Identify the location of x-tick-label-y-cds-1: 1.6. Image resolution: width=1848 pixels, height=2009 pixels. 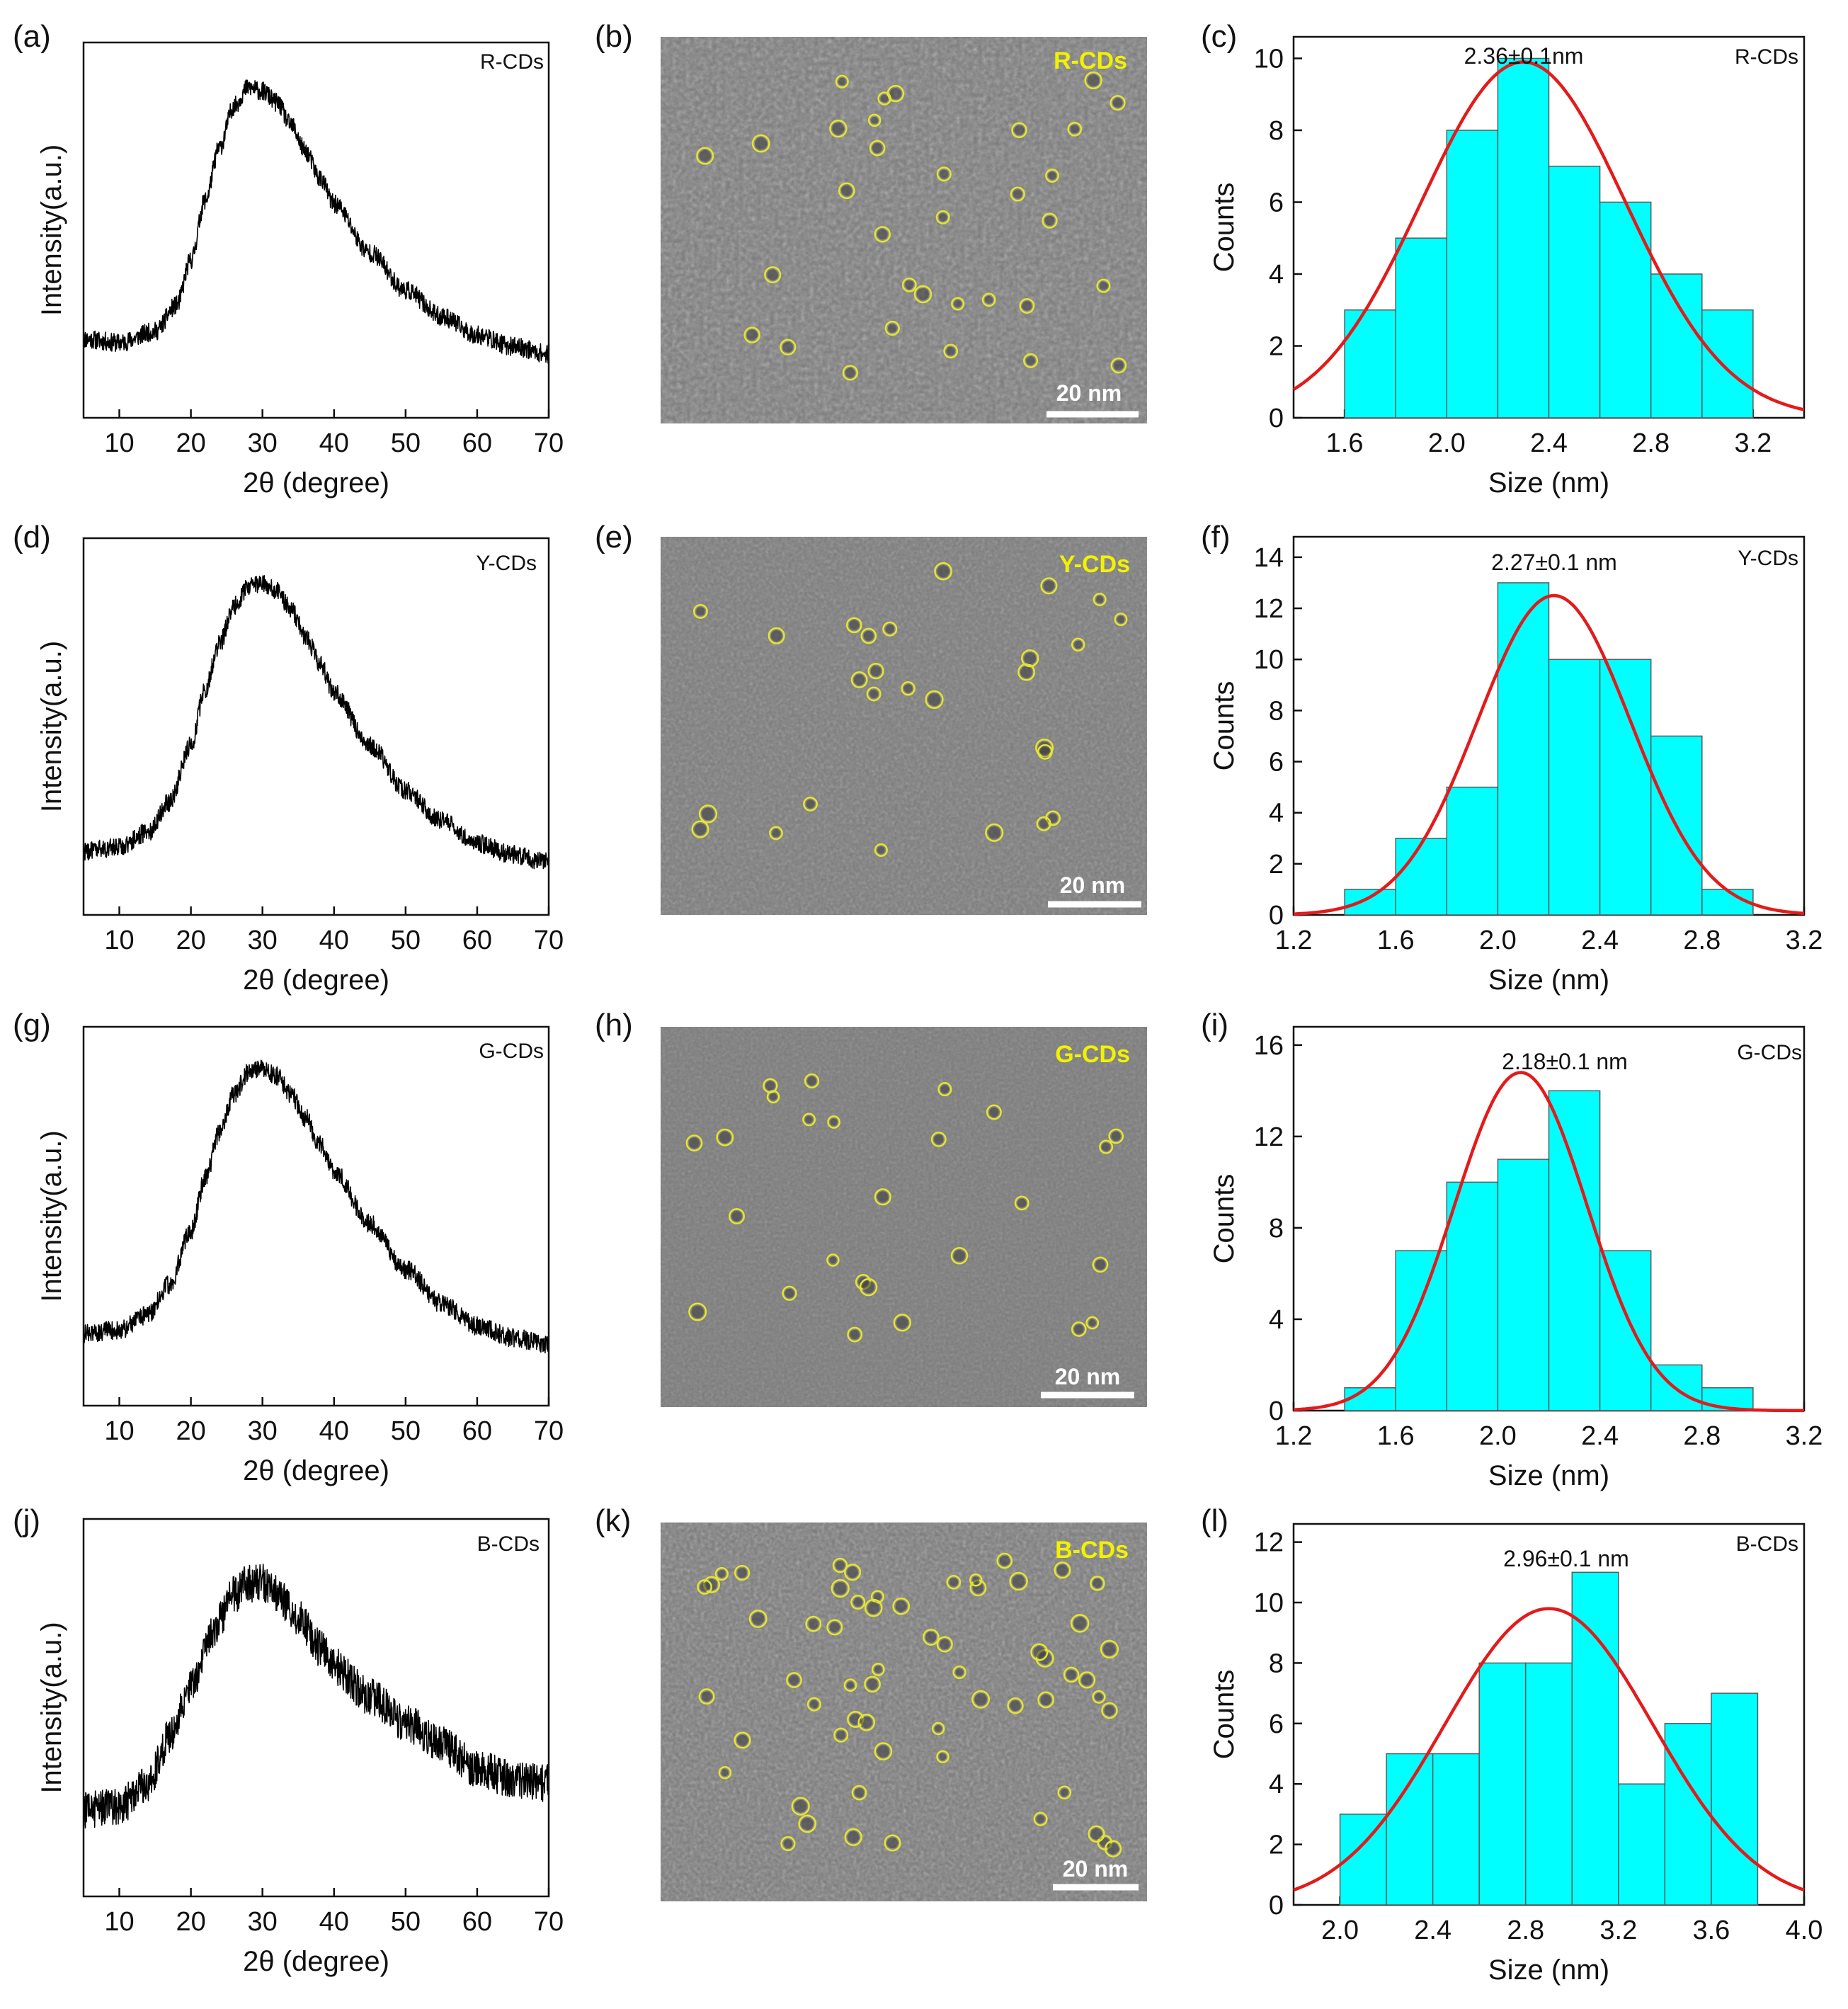
(1396, 940).